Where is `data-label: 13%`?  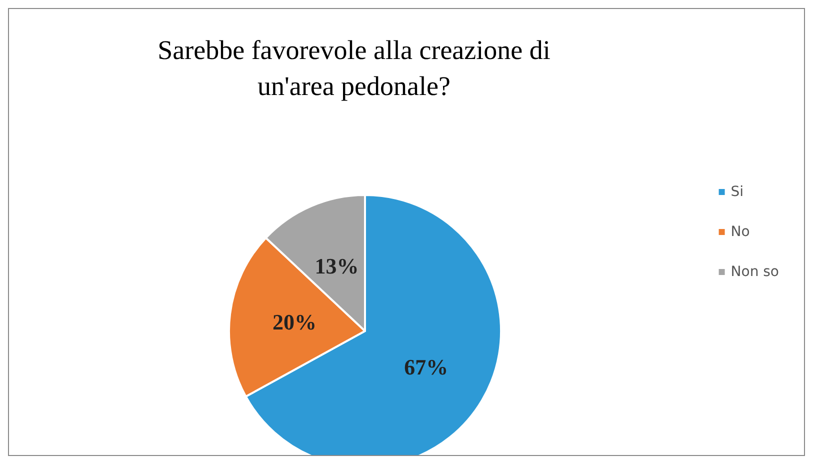
data-label: 13% is located at coordinates (336, 265).